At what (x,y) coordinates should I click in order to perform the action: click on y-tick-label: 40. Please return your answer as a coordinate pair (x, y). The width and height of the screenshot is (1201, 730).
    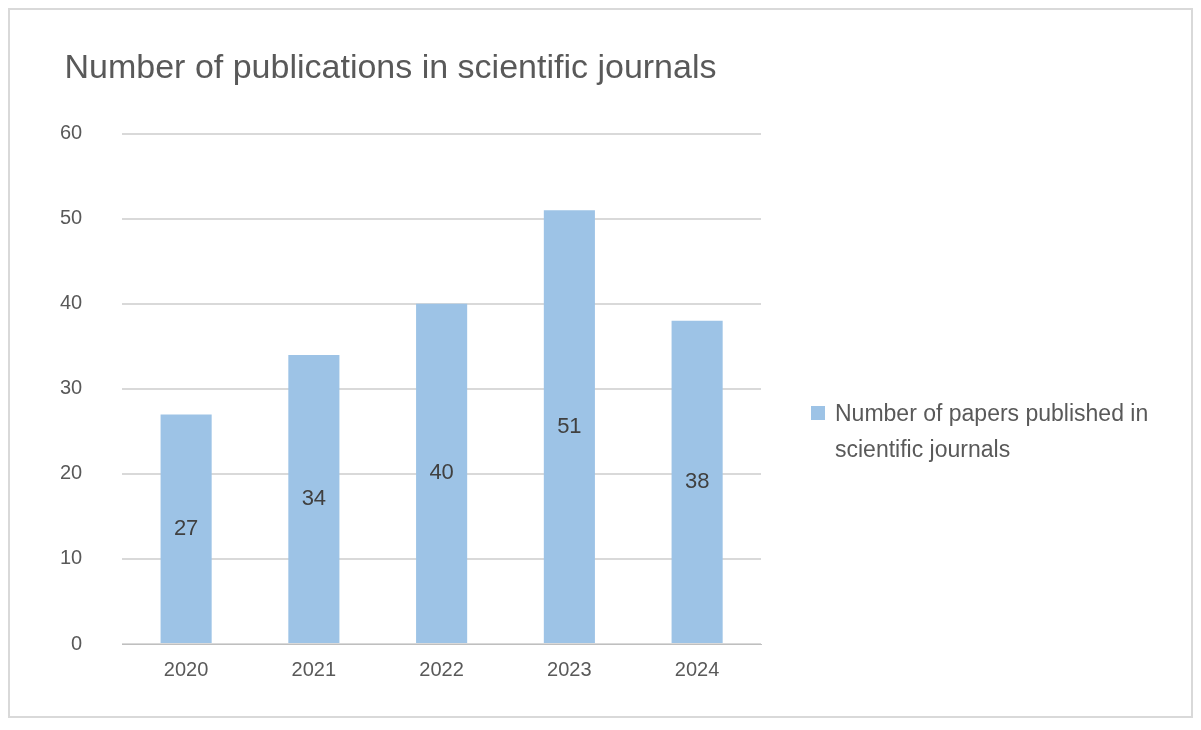
    Looking at the image, I should click on (71, 302).